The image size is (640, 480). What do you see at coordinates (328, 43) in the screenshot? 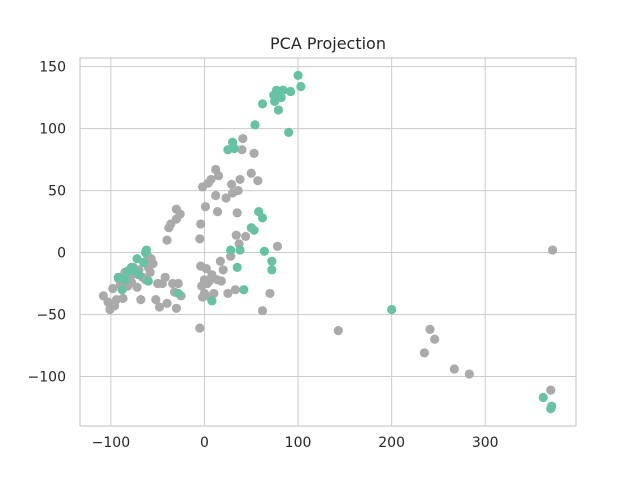
I see `chart-title: PCA Projection` at bounding box center [328, 43].